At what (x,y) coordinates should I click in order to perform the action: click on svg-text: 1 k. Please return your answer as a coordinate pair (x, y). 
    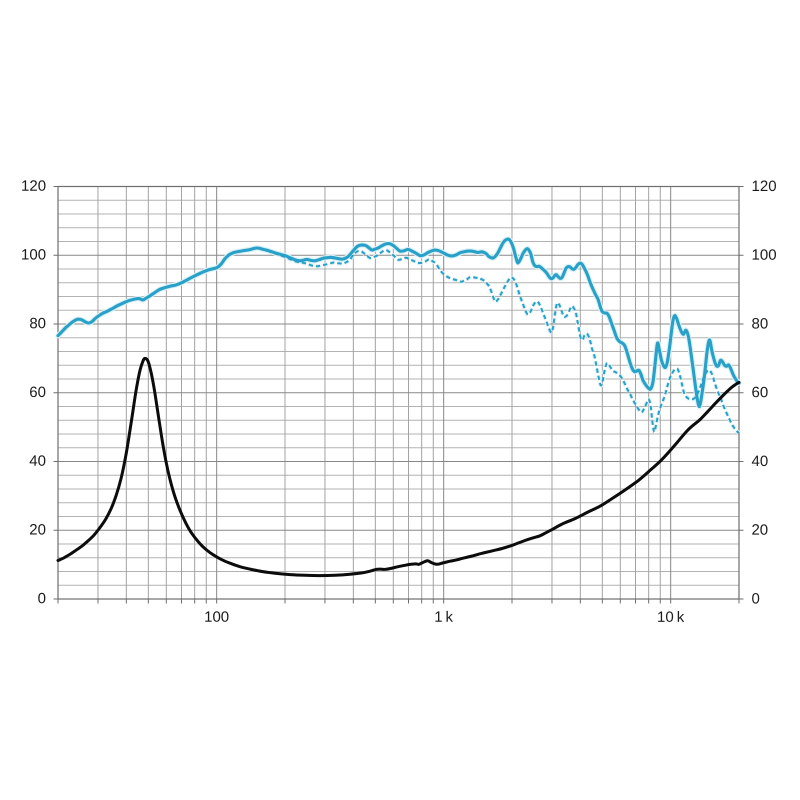
    Looking at the image, I should click on (443, 617).